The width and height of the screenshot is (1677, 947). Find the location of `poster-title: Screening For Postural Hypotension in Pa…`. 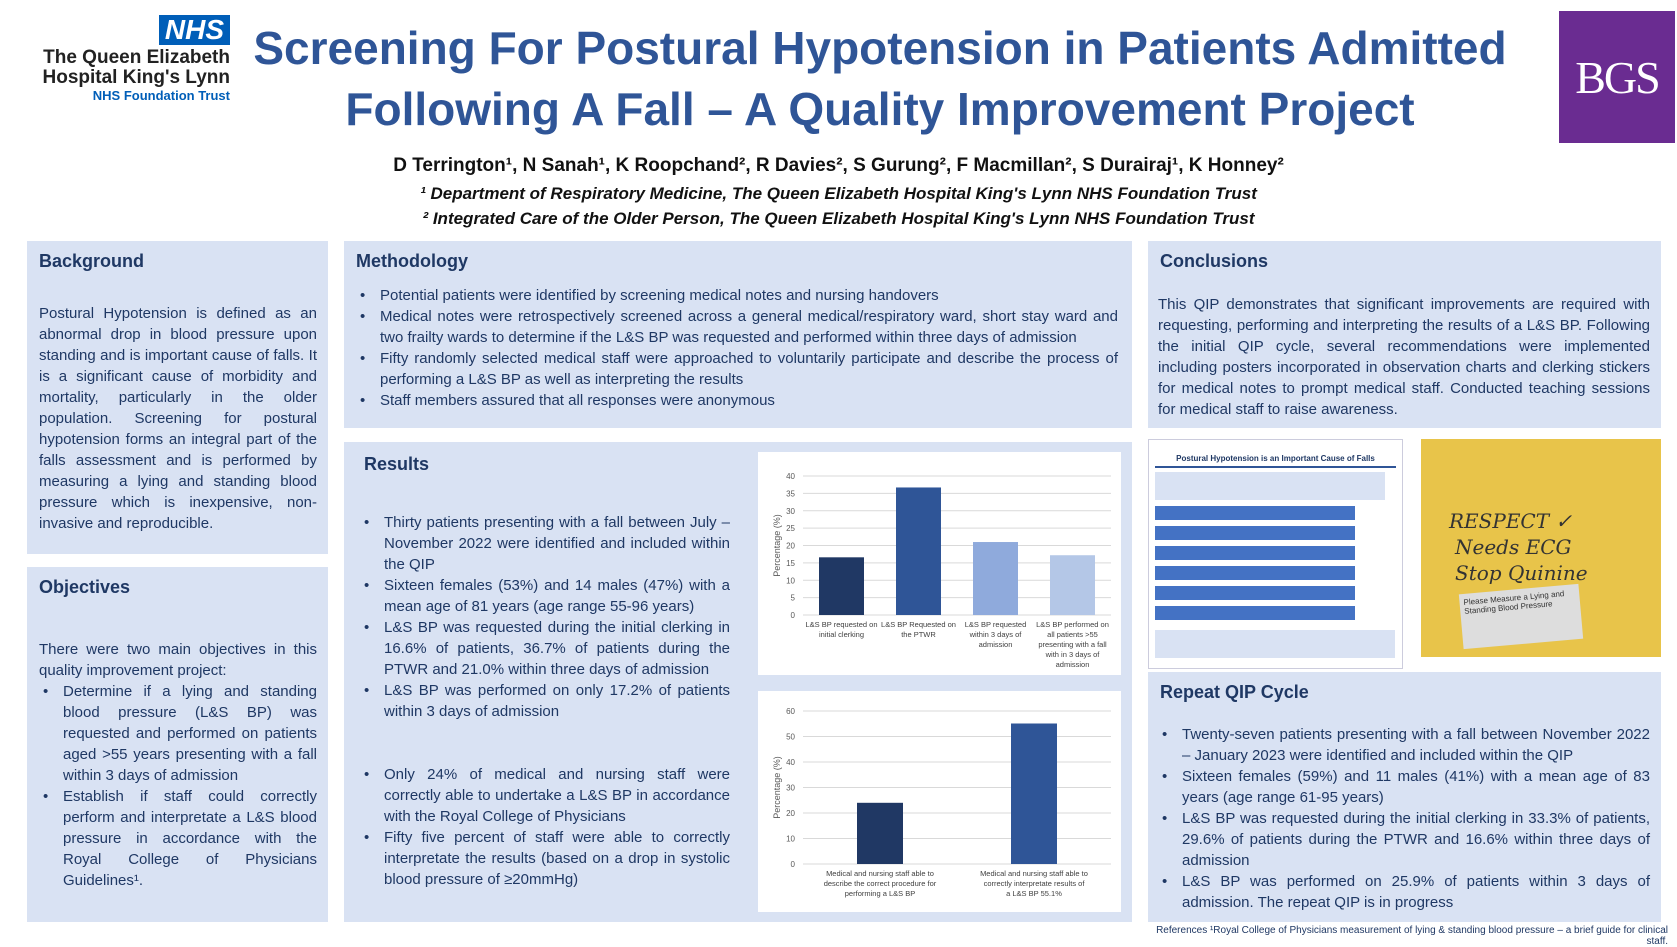

poster-title: Screening For Postural Hypotension in Pa… is located at coordinates (880, 79).